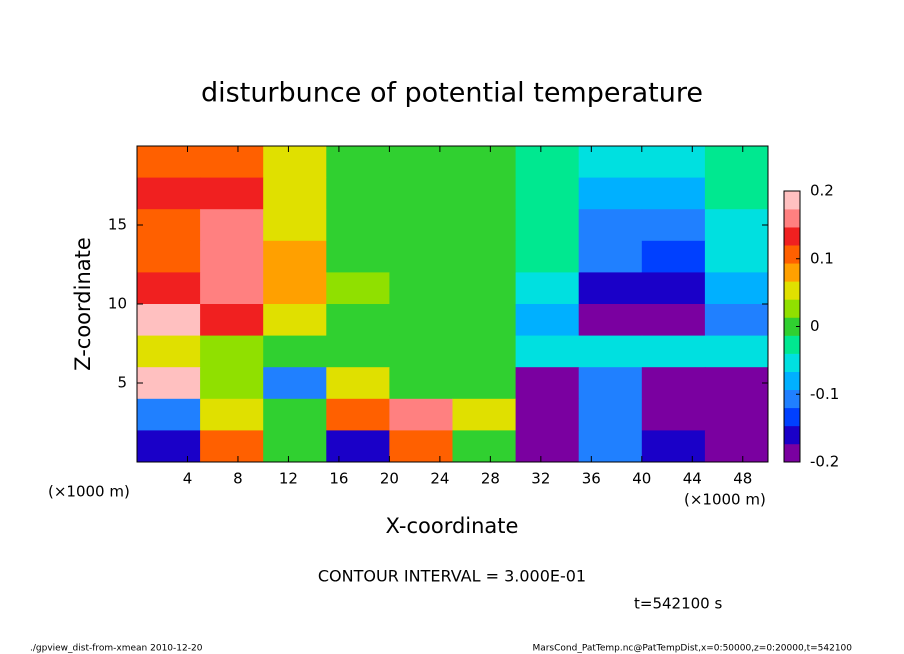  What do you see at coordinates (540, 479) in the screenshot?
I see `x-tick-label: 32` at bounding box center [540, 479].